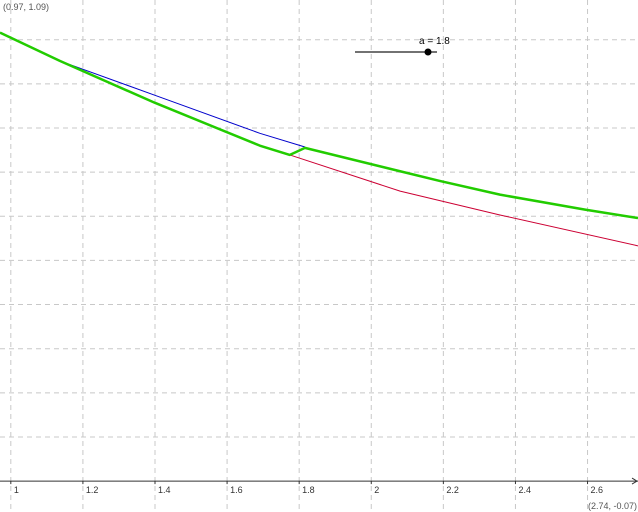 The height and width of the screenshot is (512, 638). I want to click on x-tick-label: 1.2, so click(92, 490).